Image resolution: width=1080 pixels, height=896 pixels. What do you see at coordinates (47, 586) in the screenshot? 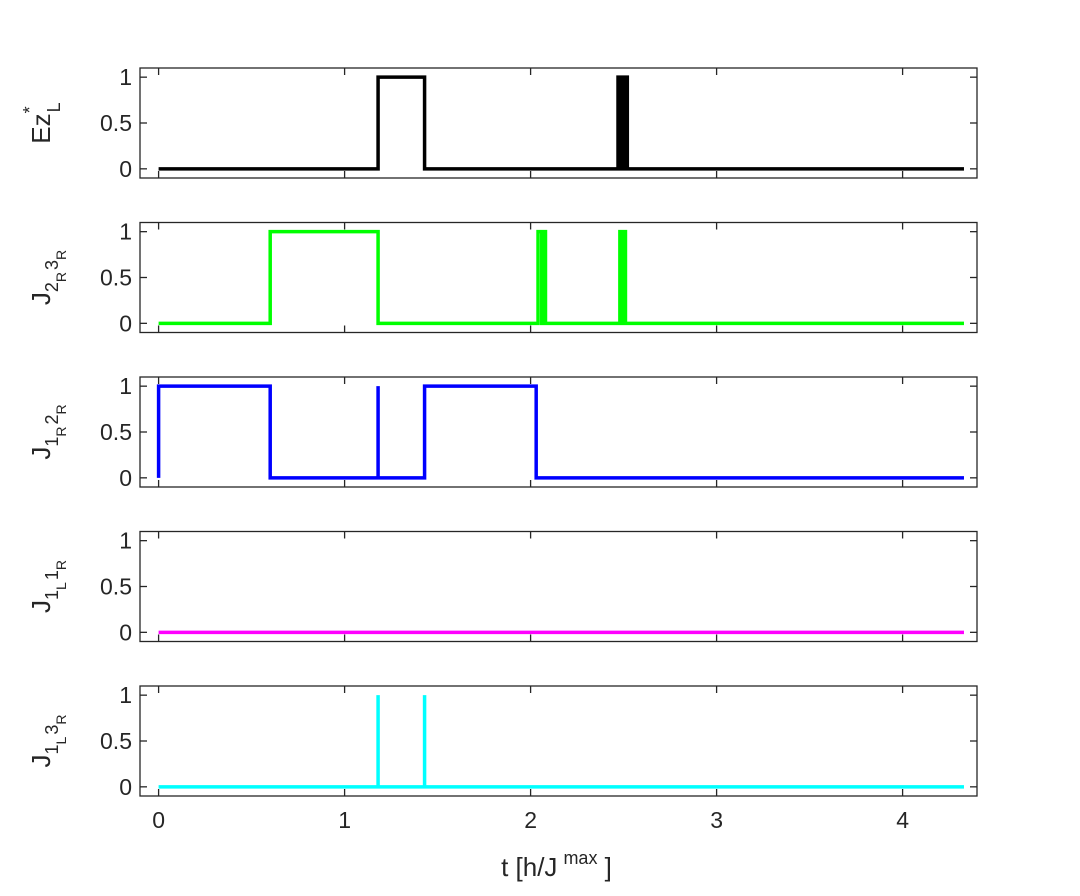
I see `y-axis-label: J1L1R` at bounding box center [47, 586].